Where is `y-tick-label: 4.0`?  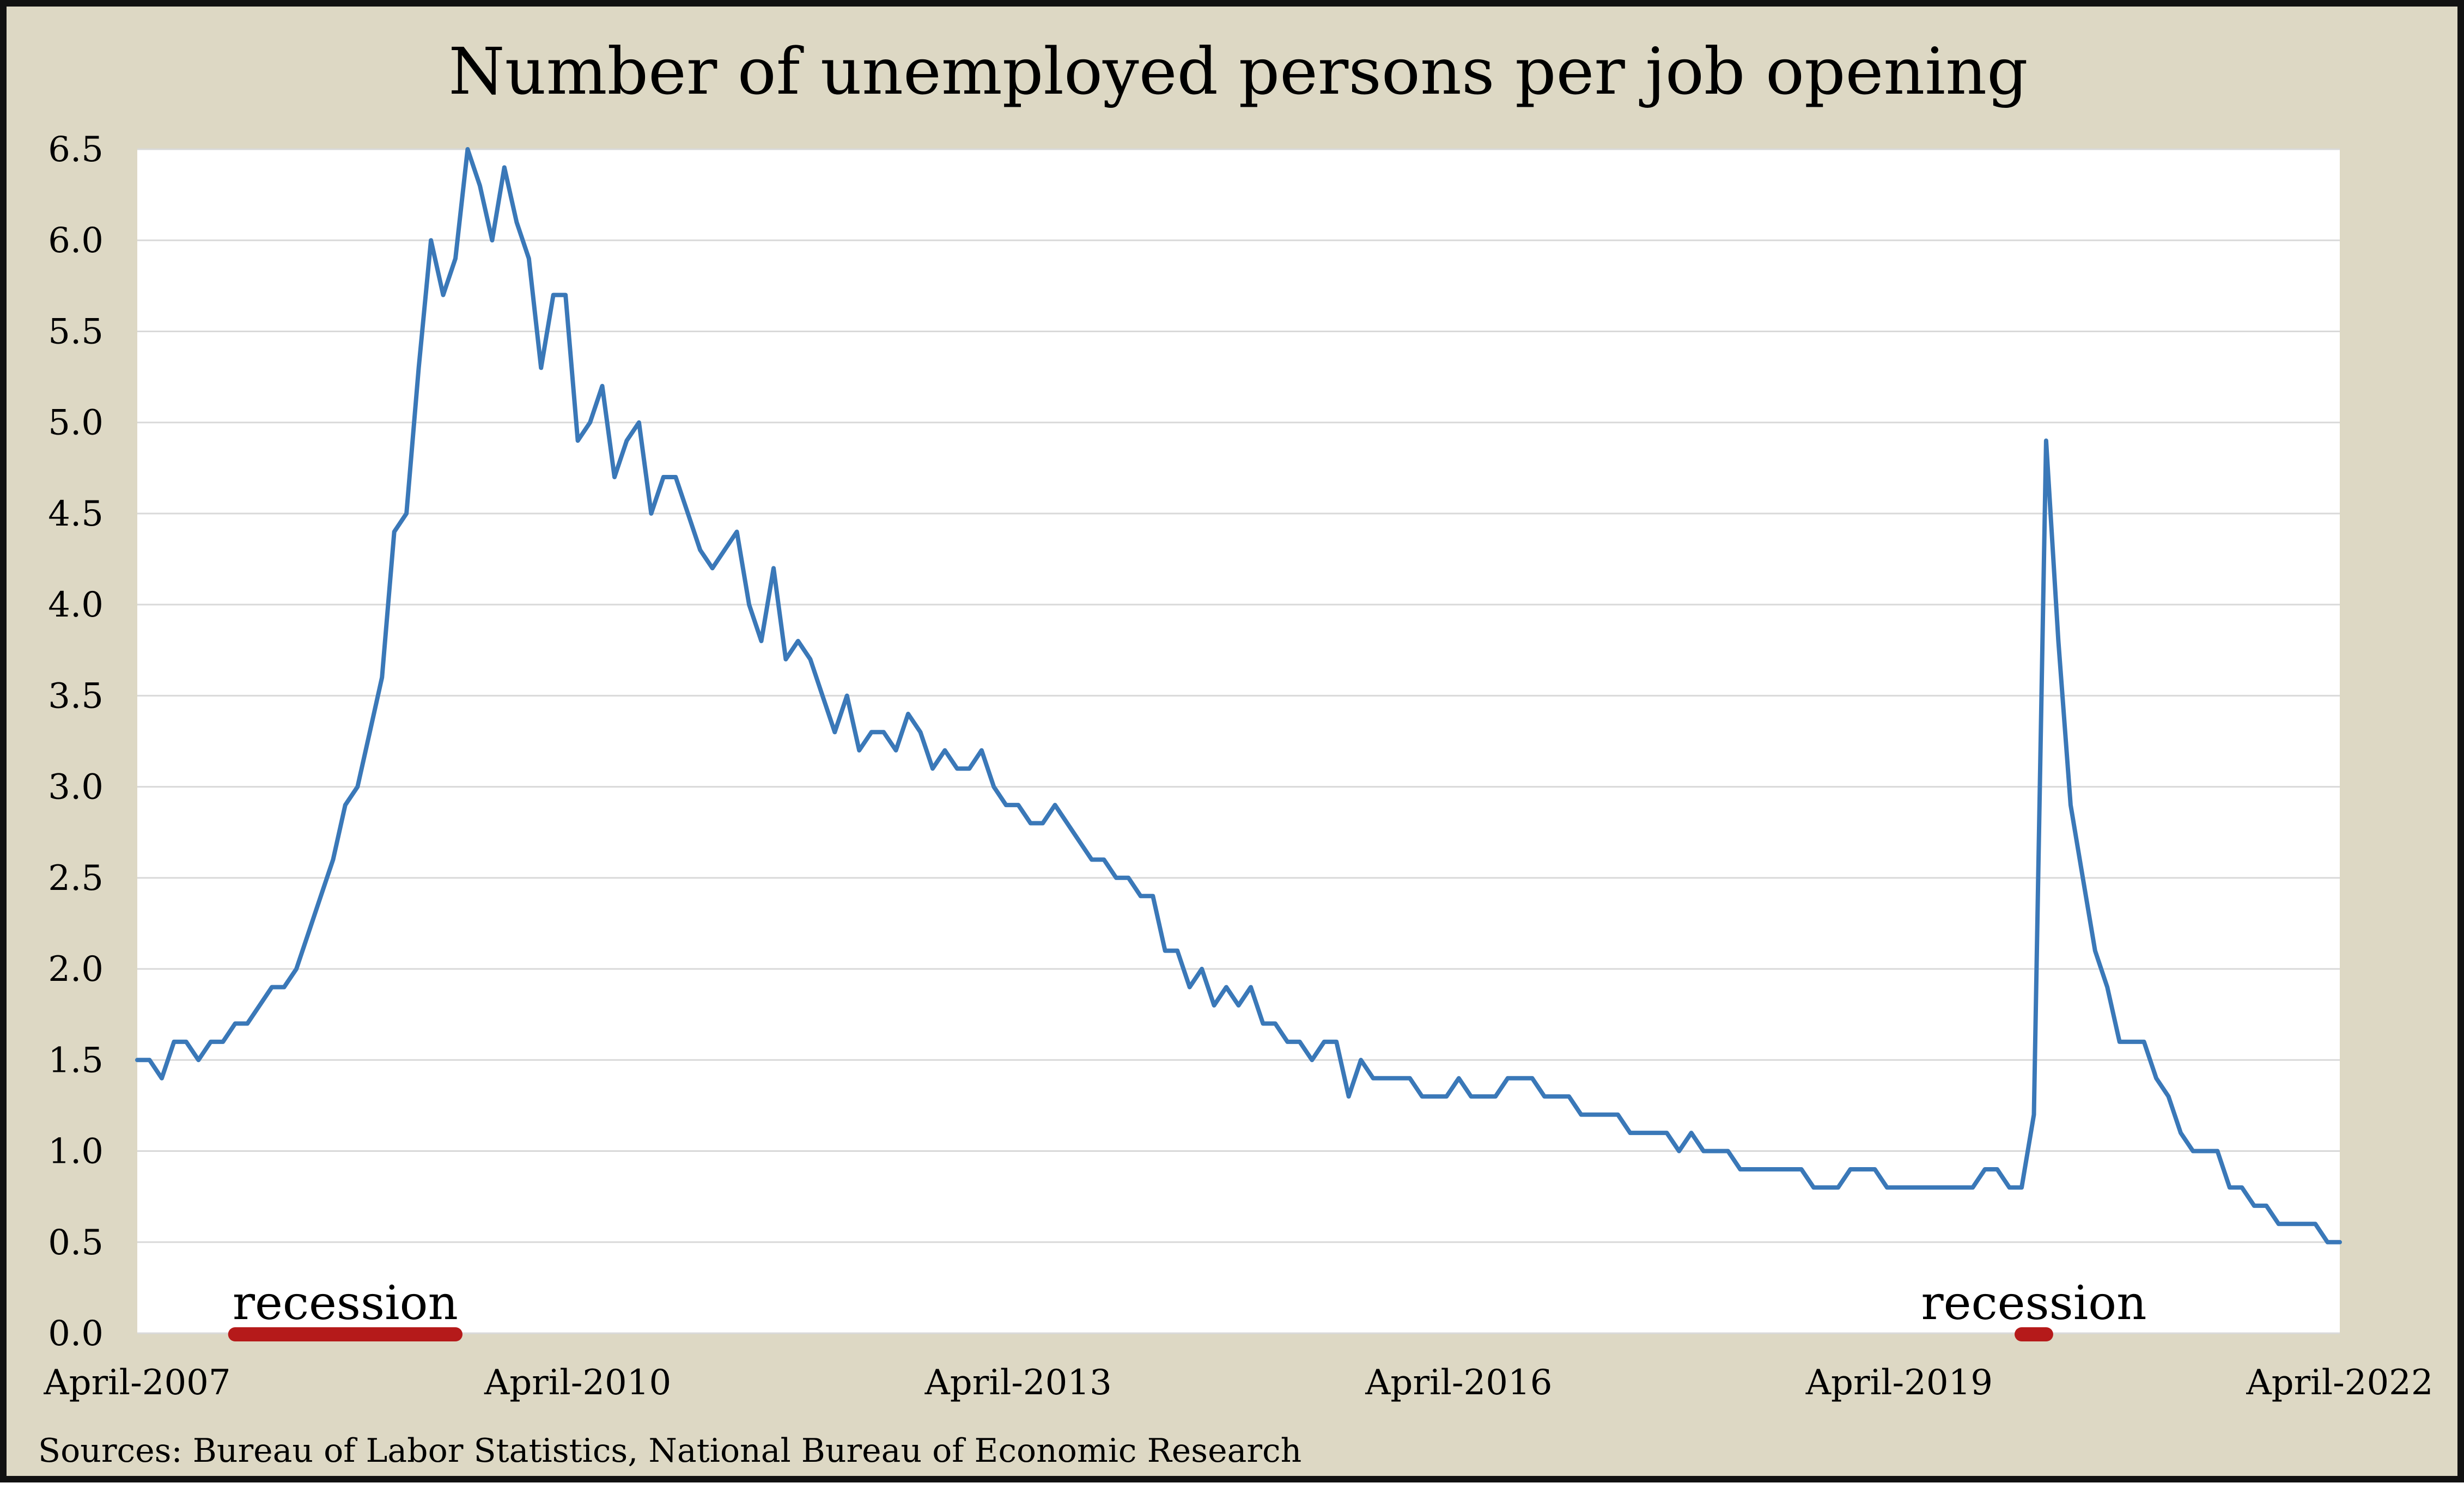
y-tick-label: 4.0 is located at coordinates (76, 605).